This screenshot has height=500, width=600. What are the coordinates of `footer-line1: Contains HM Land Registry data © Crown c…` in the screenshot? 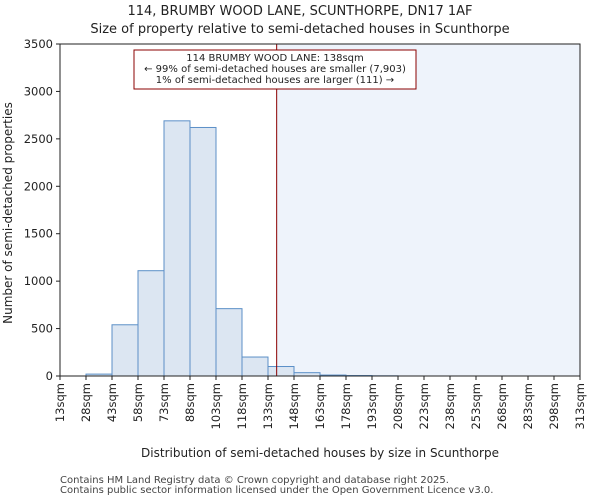 It's located at (254, 480).